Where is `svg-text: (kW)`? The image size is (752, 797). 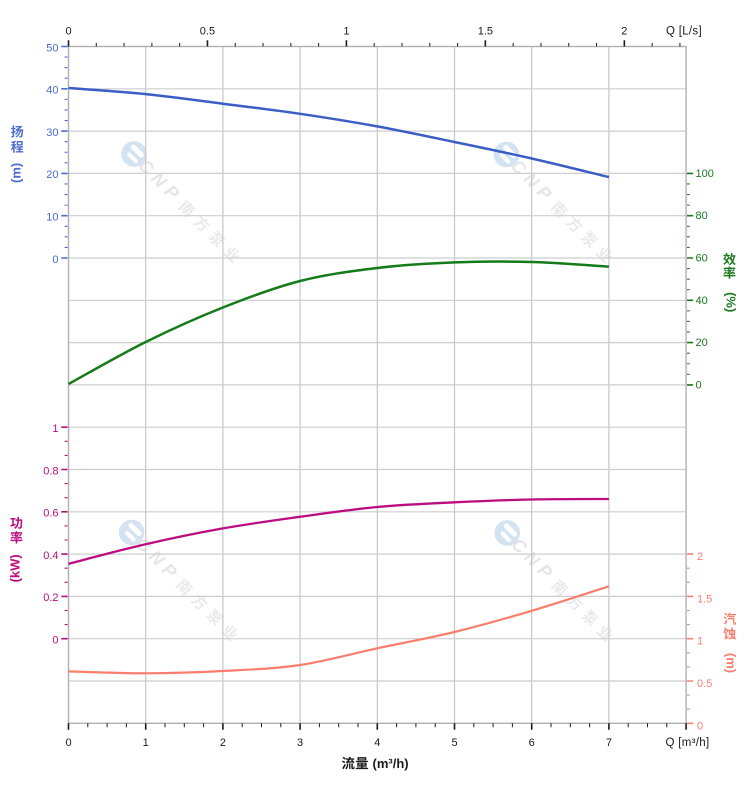 svg-text: (kW) is located at coordinates (15, 568).